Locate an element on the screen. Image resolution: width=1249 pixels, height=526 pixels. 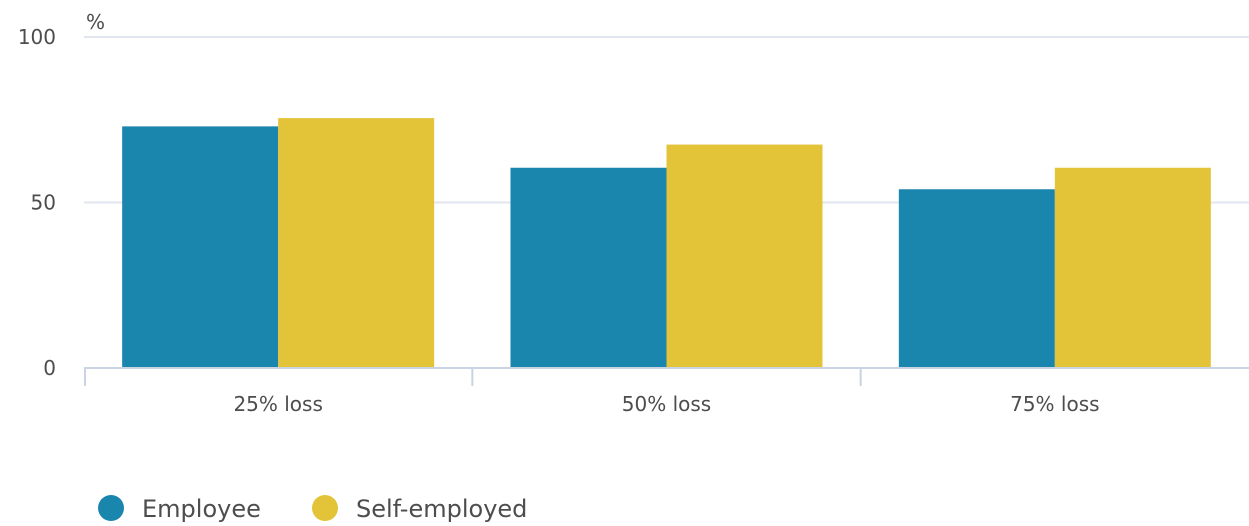
x-tick-label-1: 25% loss is located at coordinates (277, 404).